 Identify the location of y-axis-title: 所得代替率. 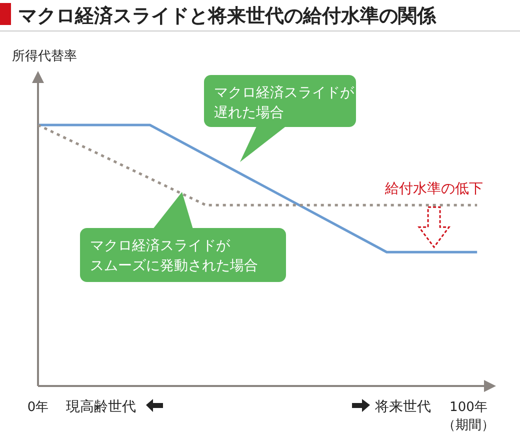
(44, 56).